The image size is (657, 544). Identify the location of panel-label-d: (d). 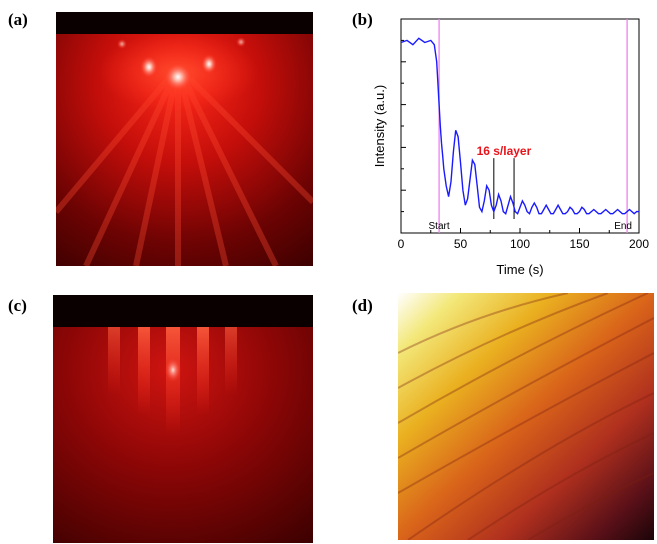
(362, 305).